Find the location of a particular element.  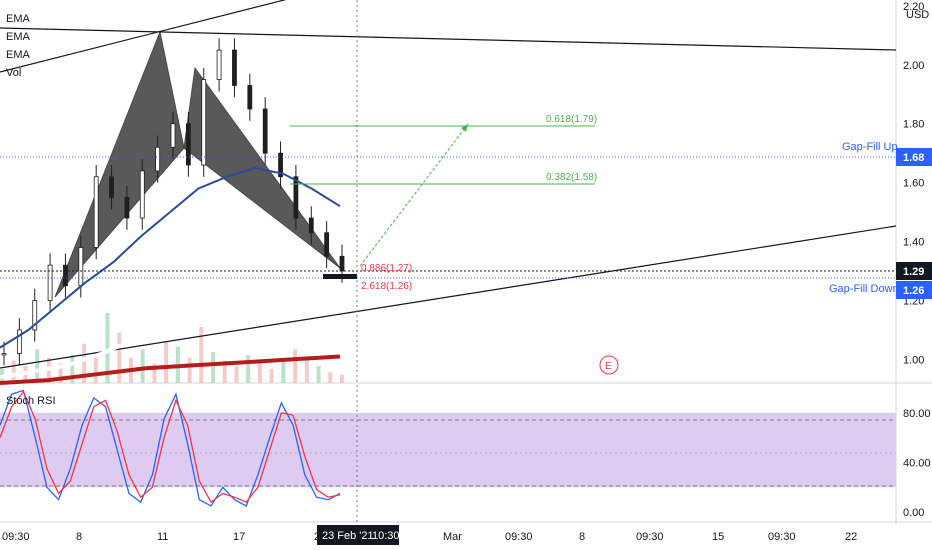

stoch-tick-label: 40.00 is located at coordinates (917, 463).